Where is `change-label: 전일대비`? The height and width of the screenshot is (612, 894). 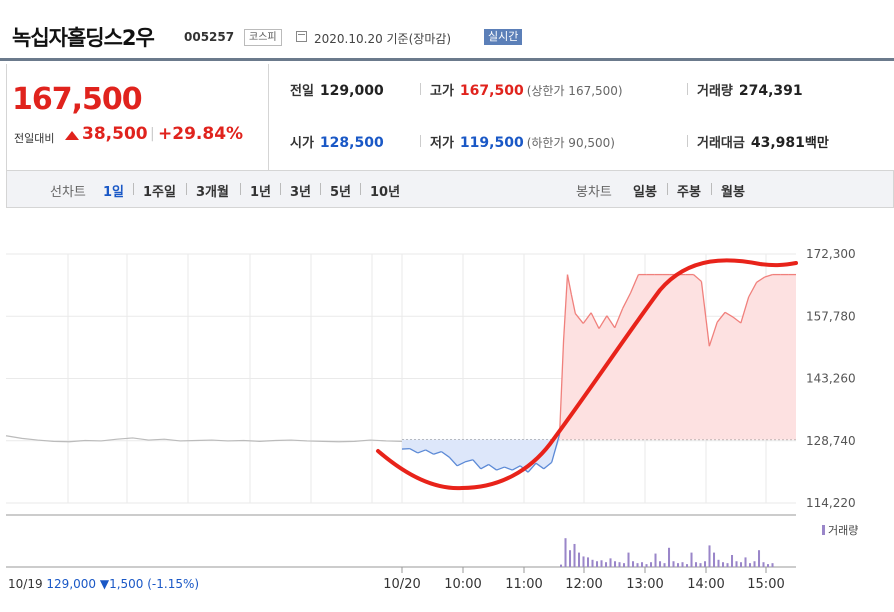 change-label: 전일대비 is located at coordinates (34, 138).